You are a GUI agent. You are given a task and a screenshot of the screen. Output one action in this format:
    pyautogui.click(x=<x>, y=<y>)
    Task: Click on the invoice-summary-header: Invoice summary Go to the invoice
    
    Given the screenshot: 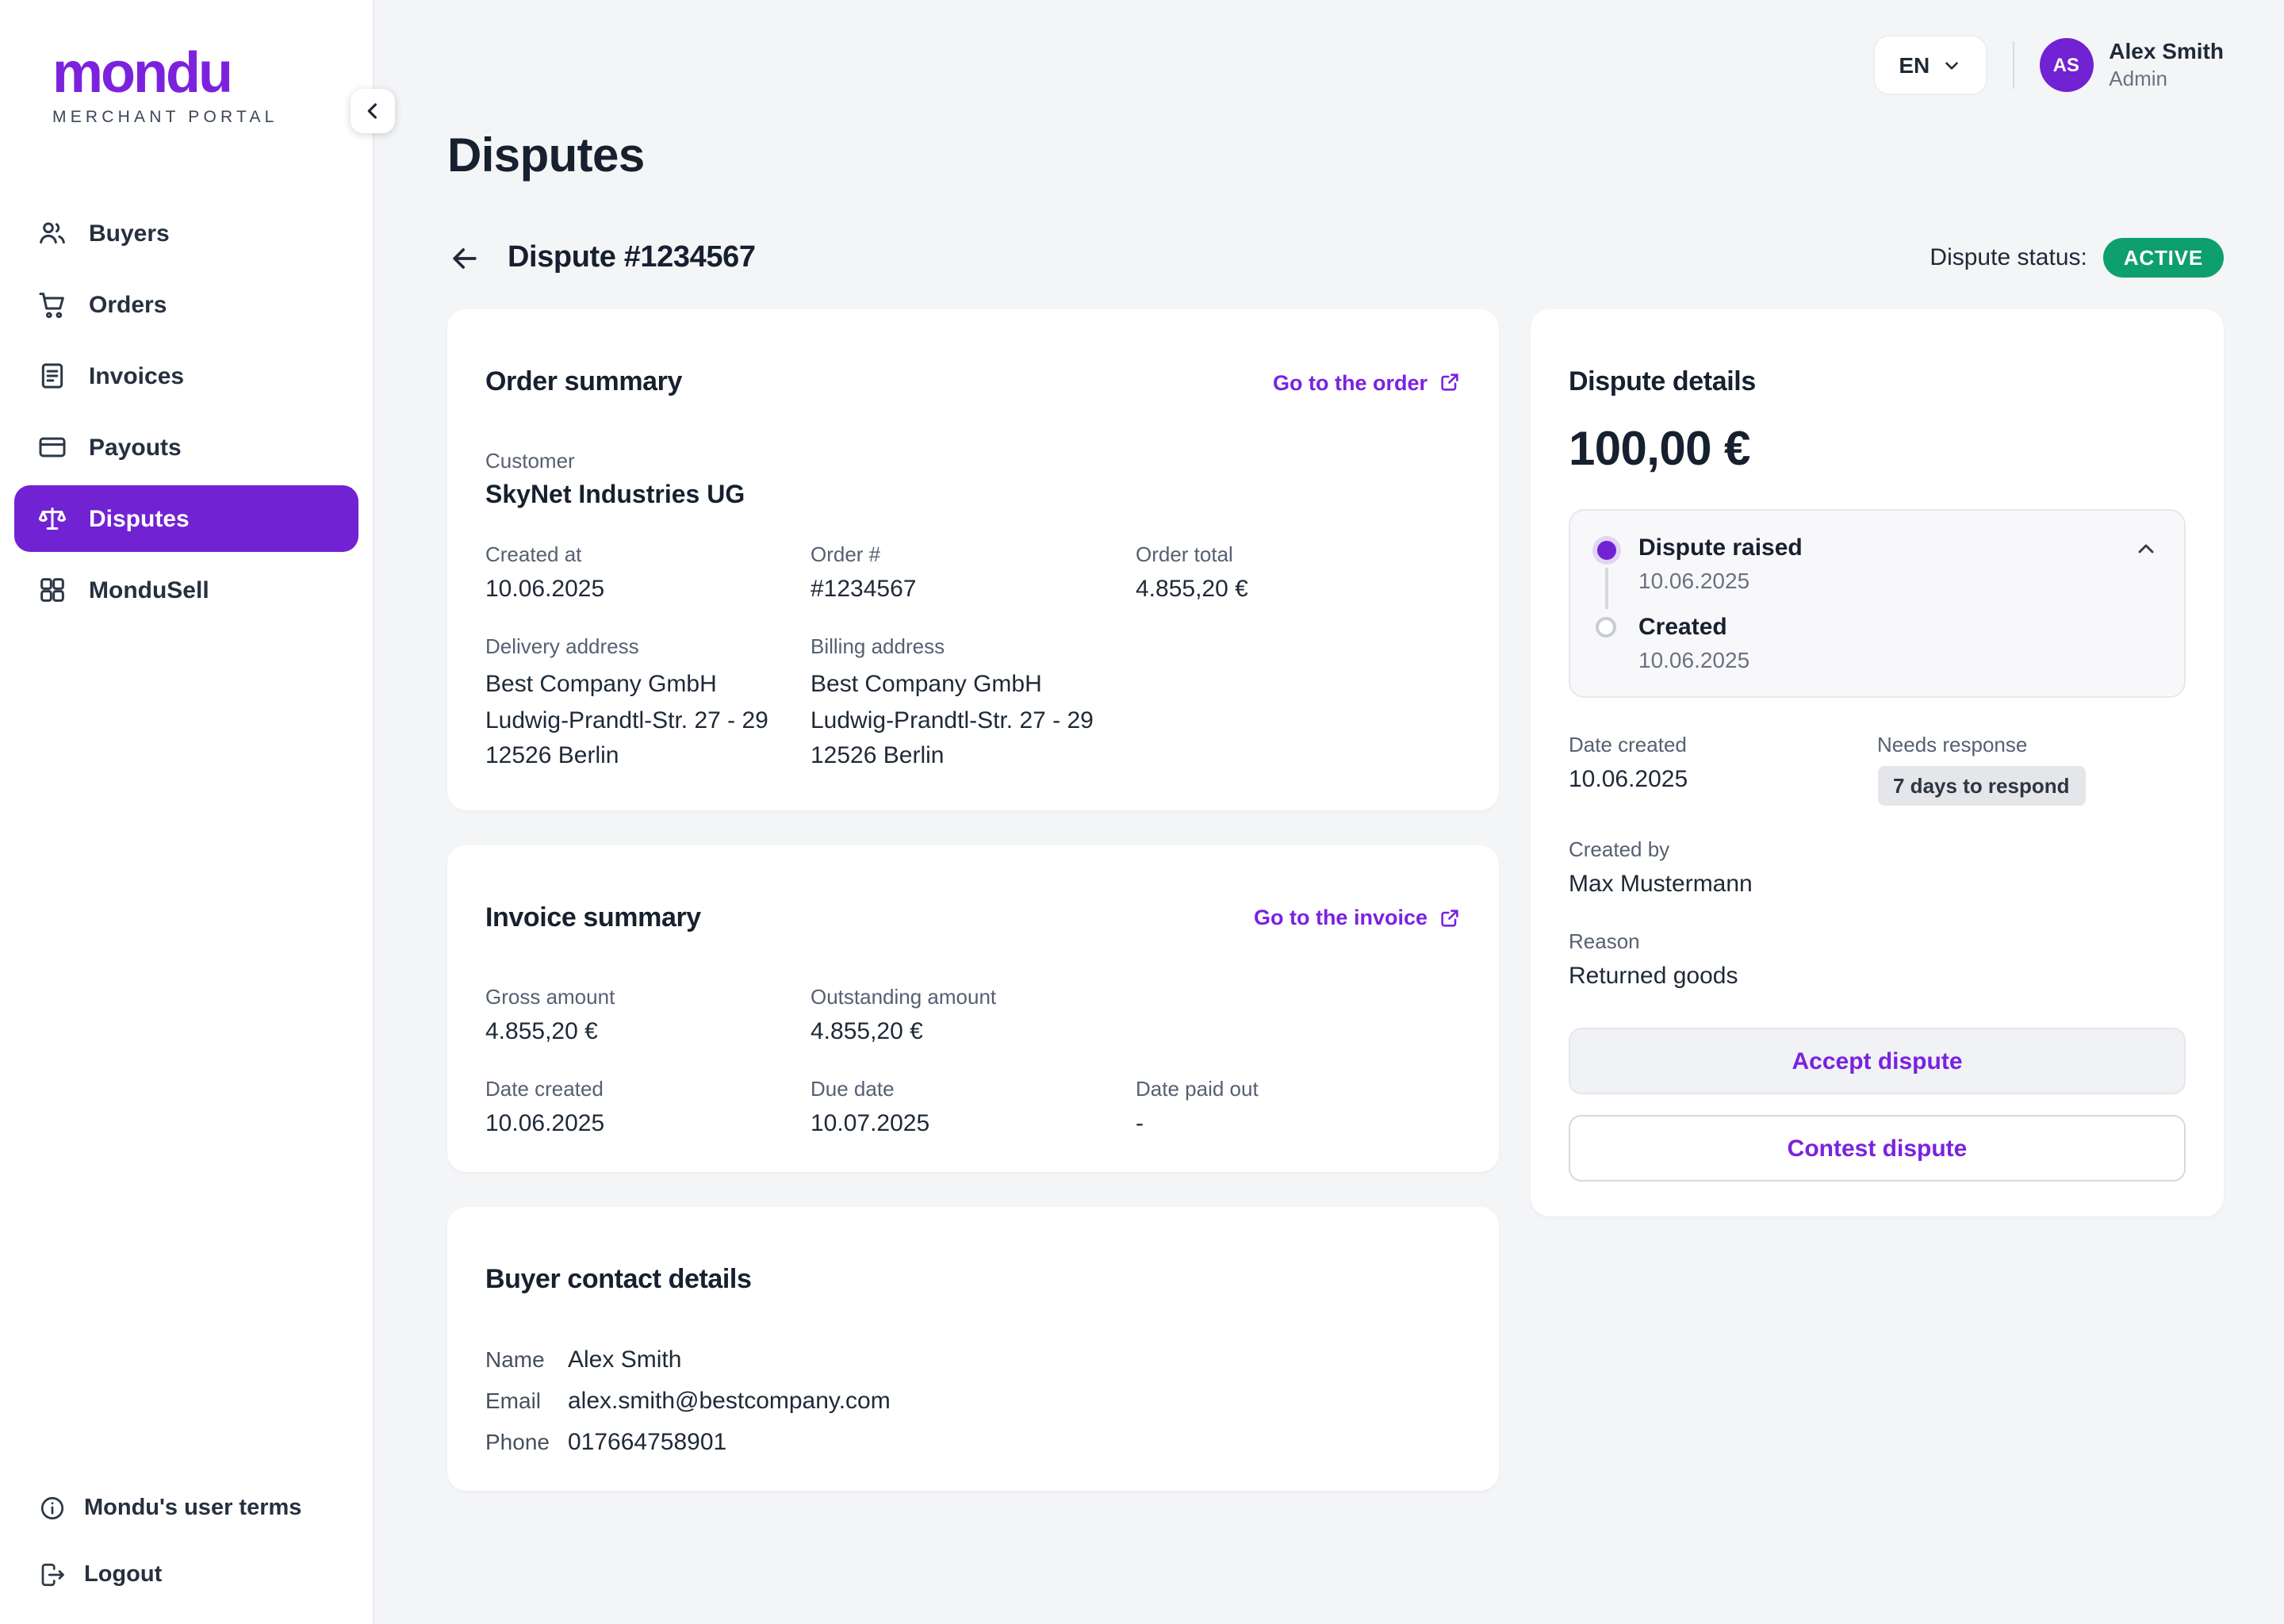 What is the action you would take?
    pyautogui.click(x=973, y=918)
    